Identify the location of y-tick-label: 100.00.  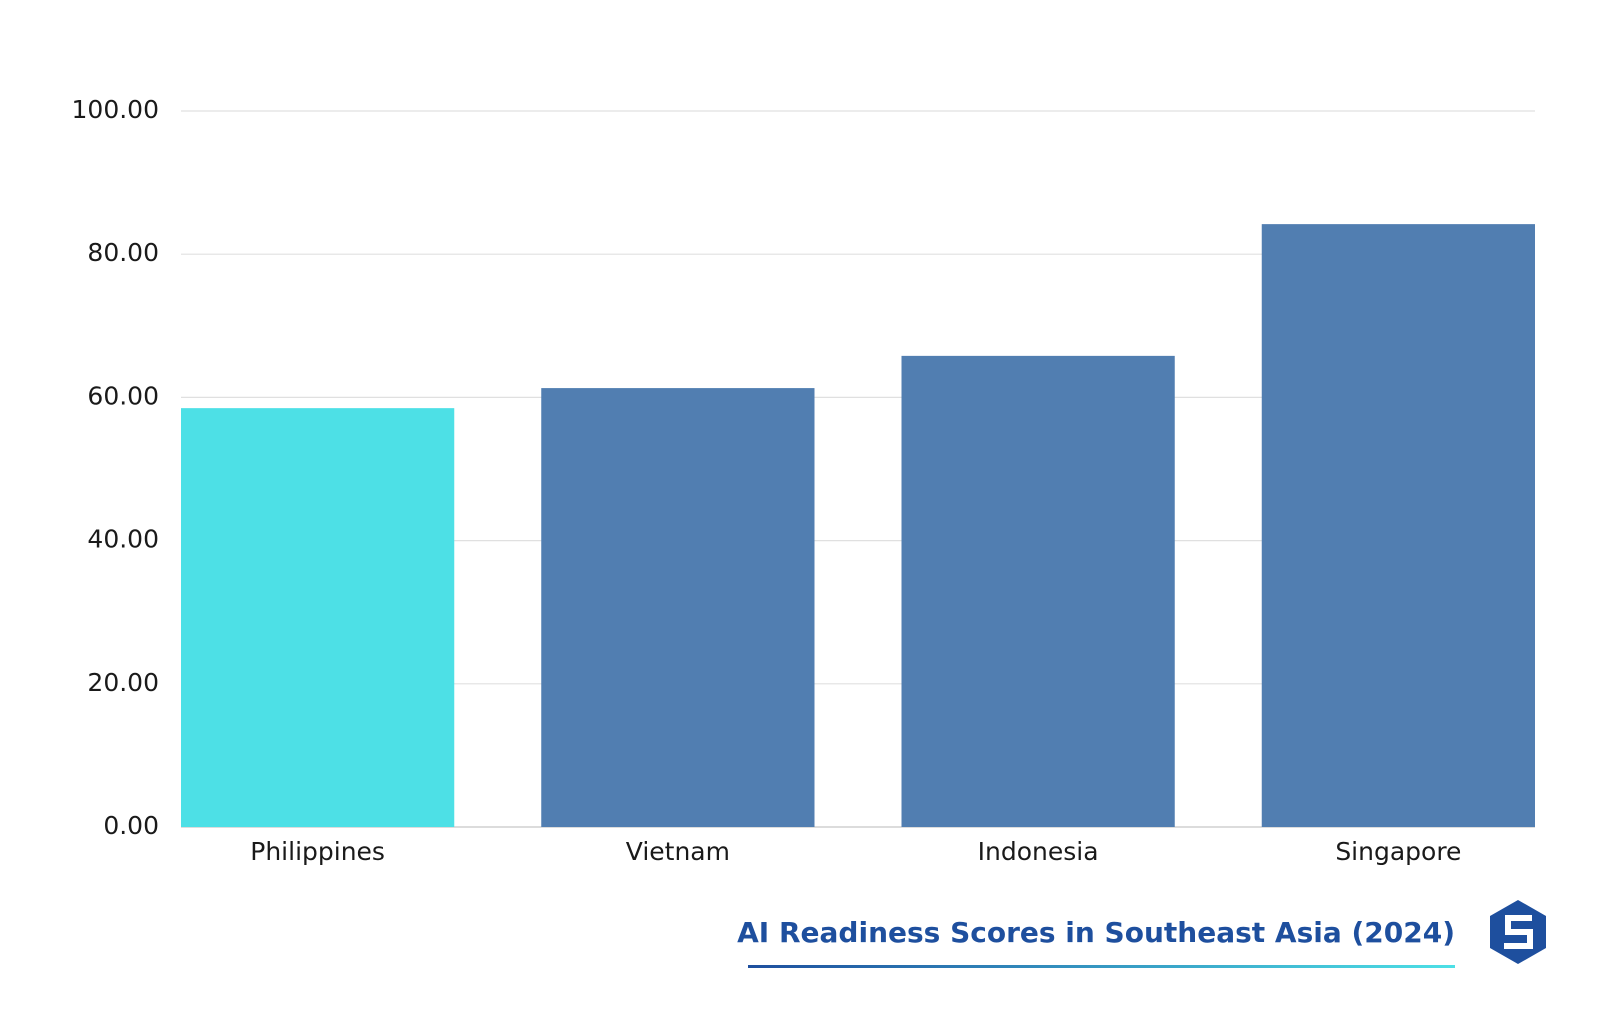
(115, 109).